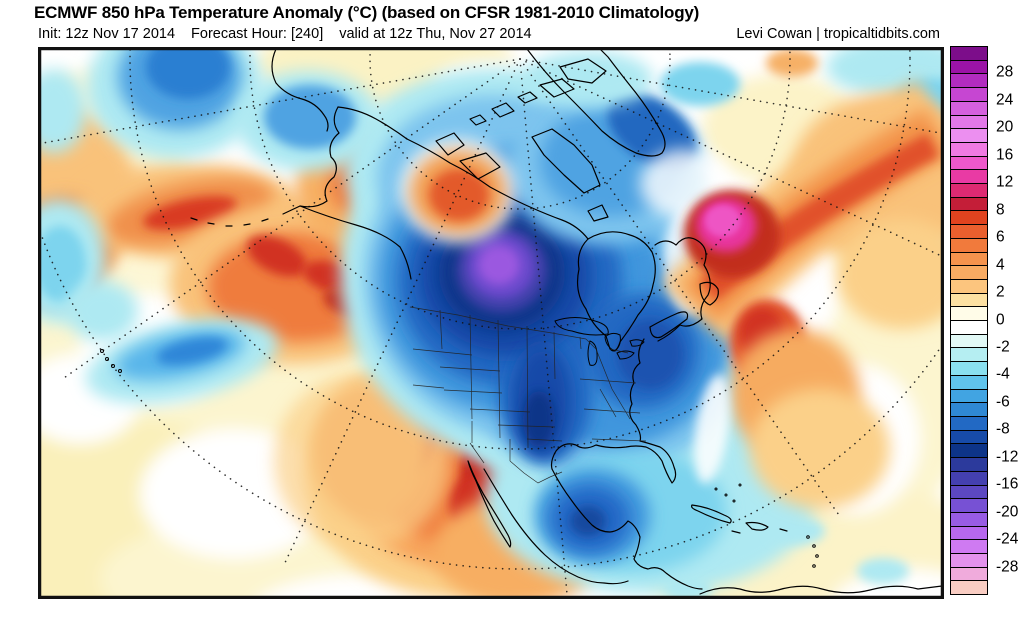 This screenshot has height=622, width=1024. What do you see at coordinates (599, 341) in the screenshot?
I see `great-lakes` at bounding box center [599, 341].